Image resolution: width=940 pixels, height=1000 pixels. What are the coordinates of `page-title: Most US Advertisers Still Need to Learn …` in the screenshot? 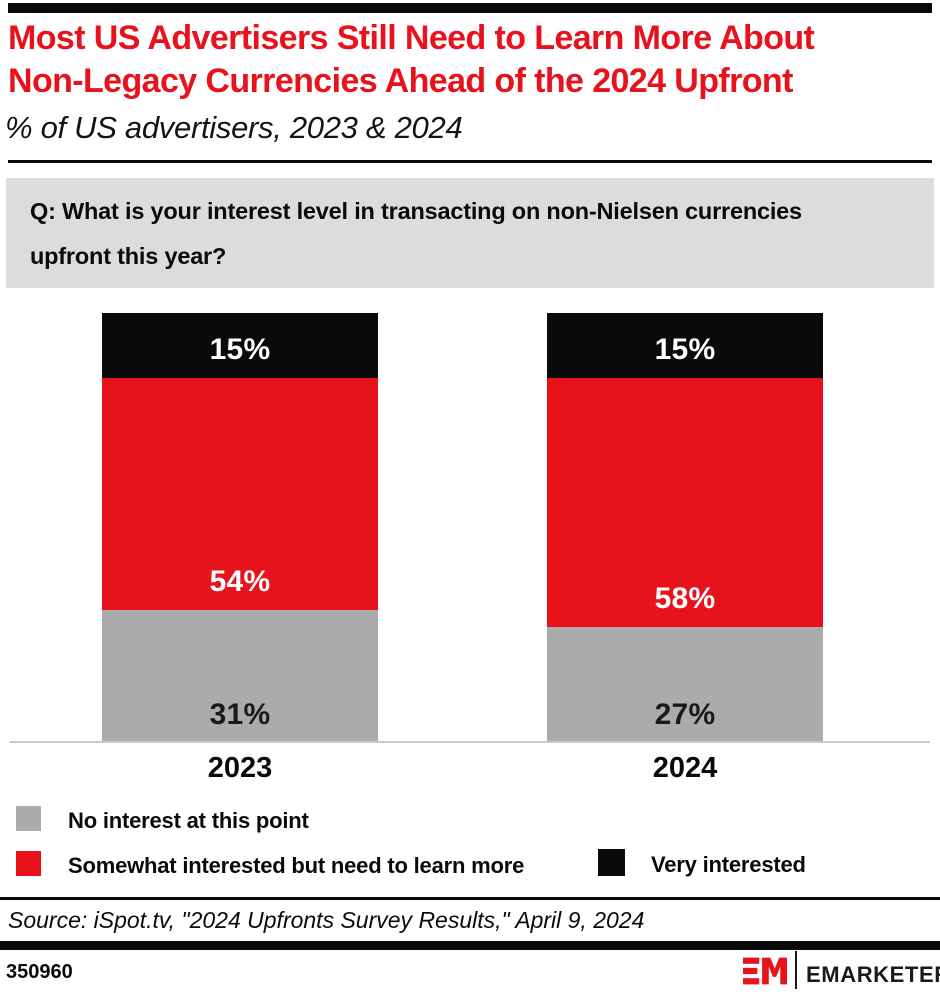 It's located at (473, 60).